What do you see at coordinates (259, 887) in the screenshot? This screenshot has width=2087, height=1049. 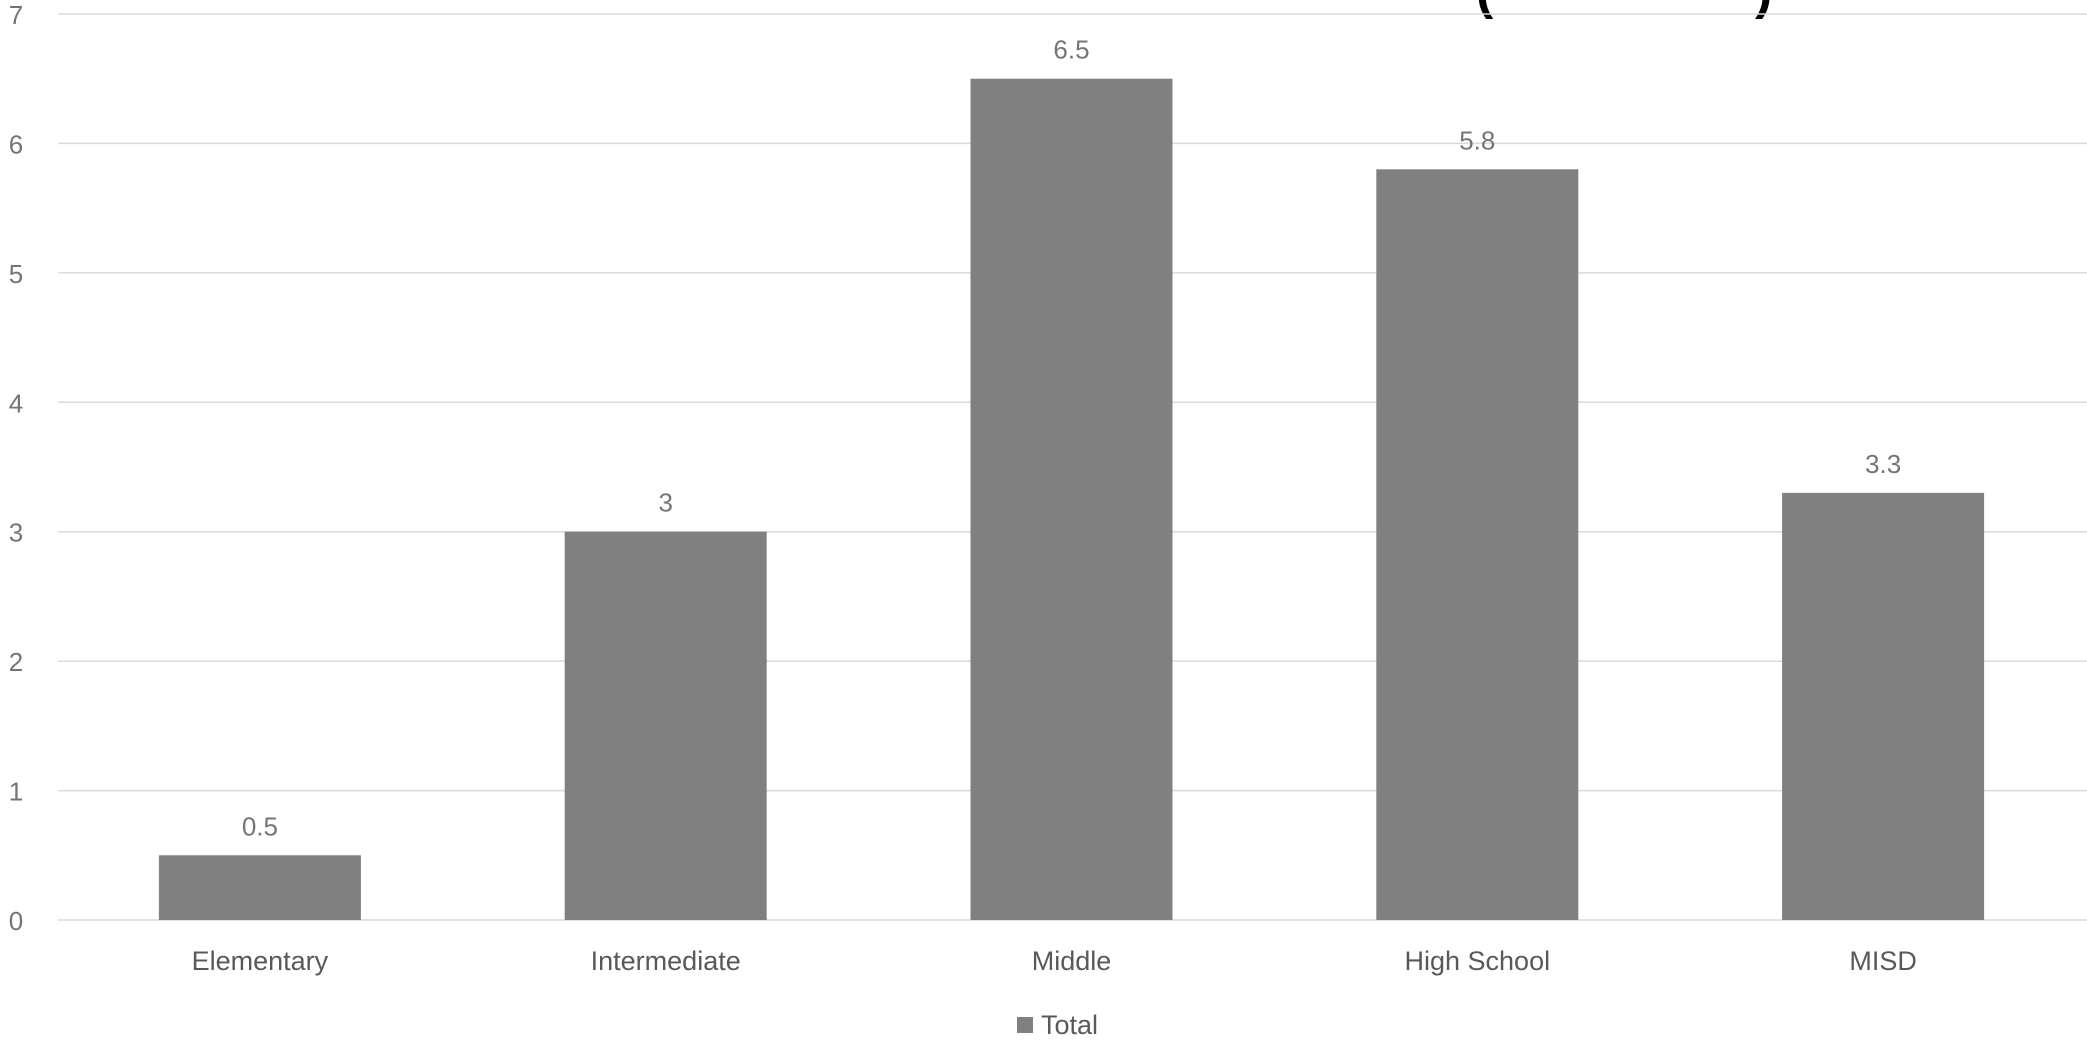 I see `bar-elementary` at bounding box center [259, 887].